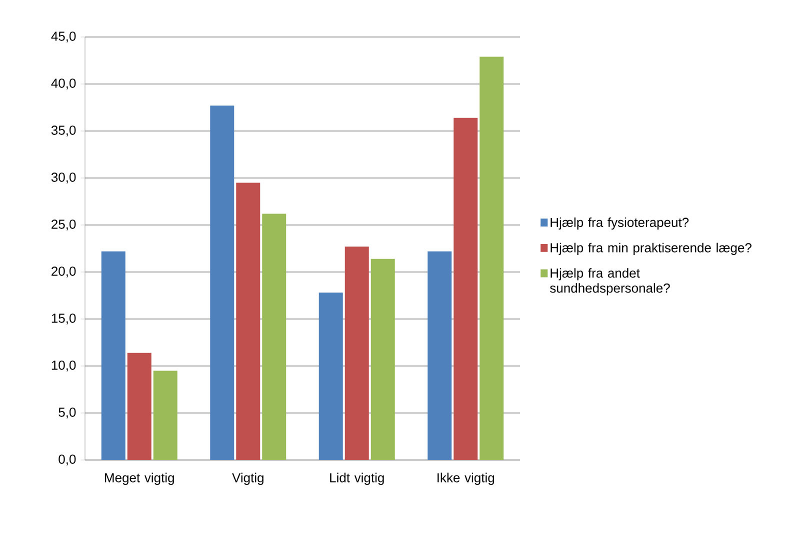 This screenshot has width=805, height=536. Describe the element at coordinates (67, 460) in the screenshot. I see `y-tick-label: 0,0` at that location.